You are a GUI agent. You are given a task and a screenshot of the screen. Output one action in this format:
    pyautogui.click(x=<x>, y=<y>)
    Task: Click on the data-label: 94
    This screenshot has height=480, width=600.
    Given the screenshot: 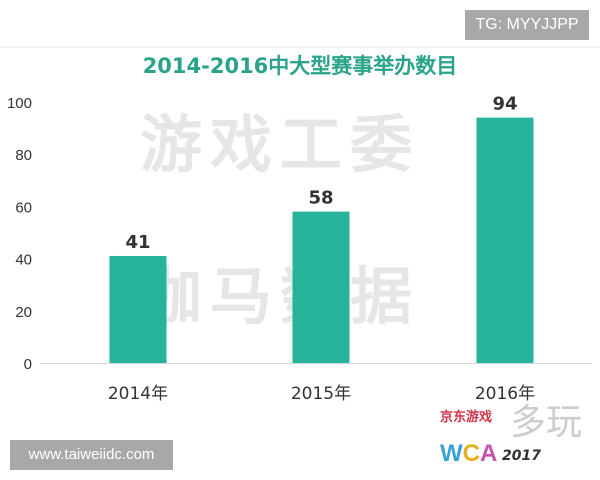 What is the action you would take?
    pyautogui.click(x=504, y=104)
    